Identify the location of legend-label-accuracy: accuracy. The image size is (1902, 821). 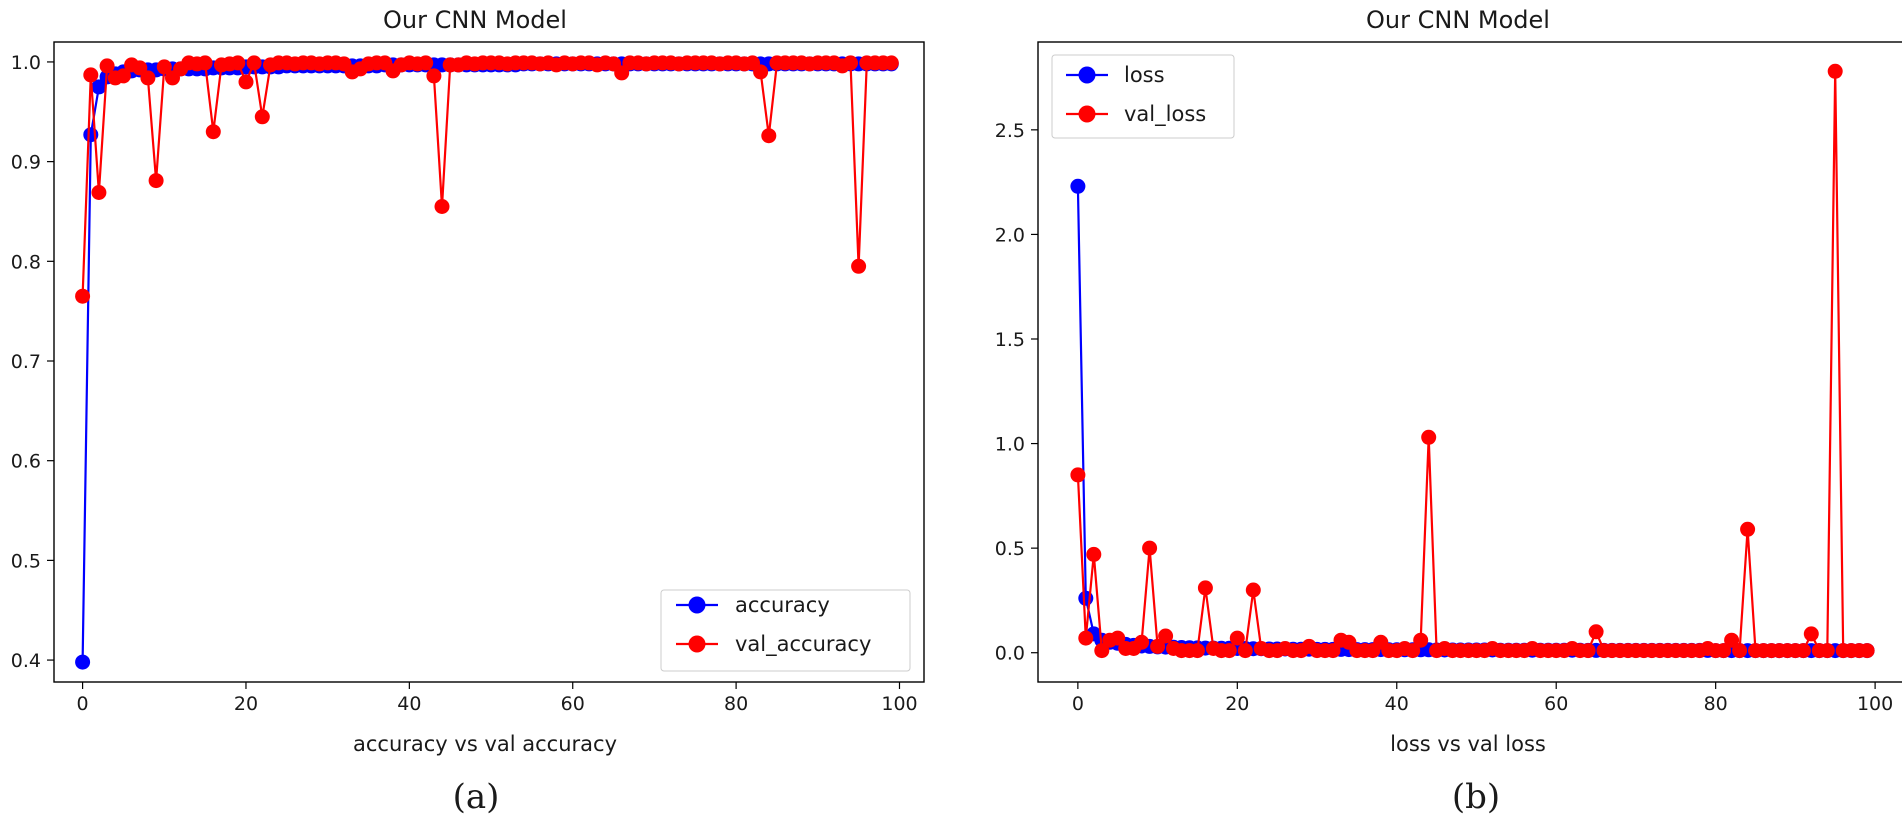
(782, 605).